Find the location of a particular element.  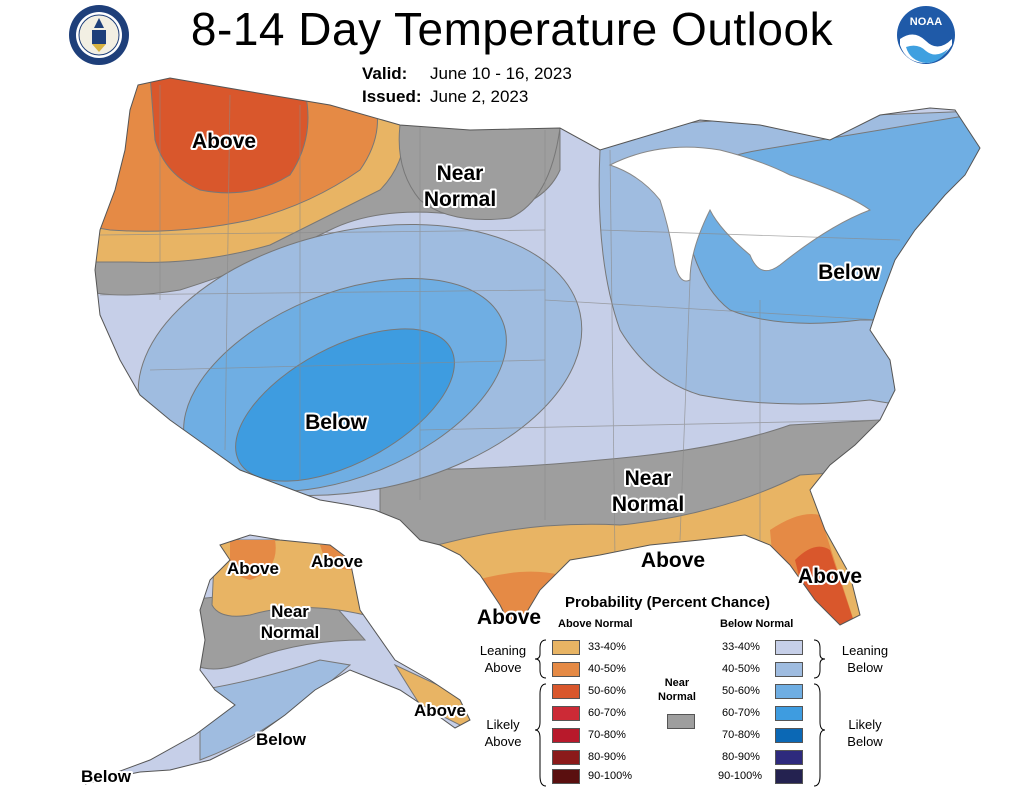

label-above-33-40: 33-40% is located at coordinates (607, 647).